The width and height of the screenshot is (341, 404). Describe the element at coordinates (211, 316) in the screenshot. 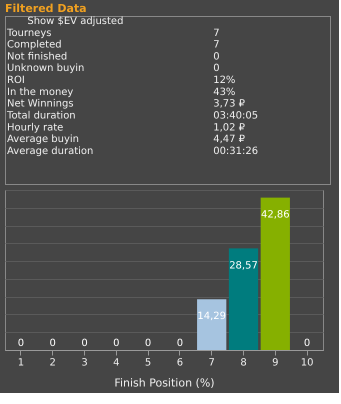

I see `data-label: 14,29` at that location.